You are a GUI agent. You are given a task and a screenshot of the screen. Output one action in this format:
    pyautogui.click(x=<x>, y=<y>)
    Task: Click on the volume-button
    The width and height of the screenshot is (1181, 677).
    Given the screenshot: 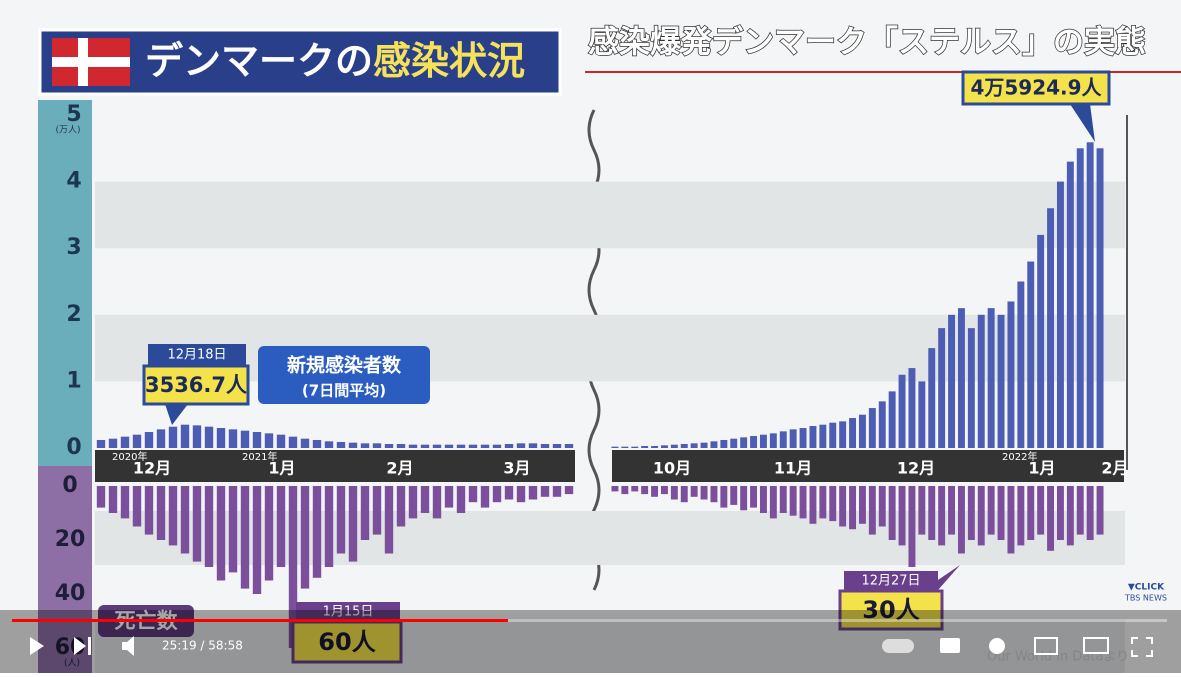 What is the action you would take?
    pyautogui.click(x=128, y=646)
    